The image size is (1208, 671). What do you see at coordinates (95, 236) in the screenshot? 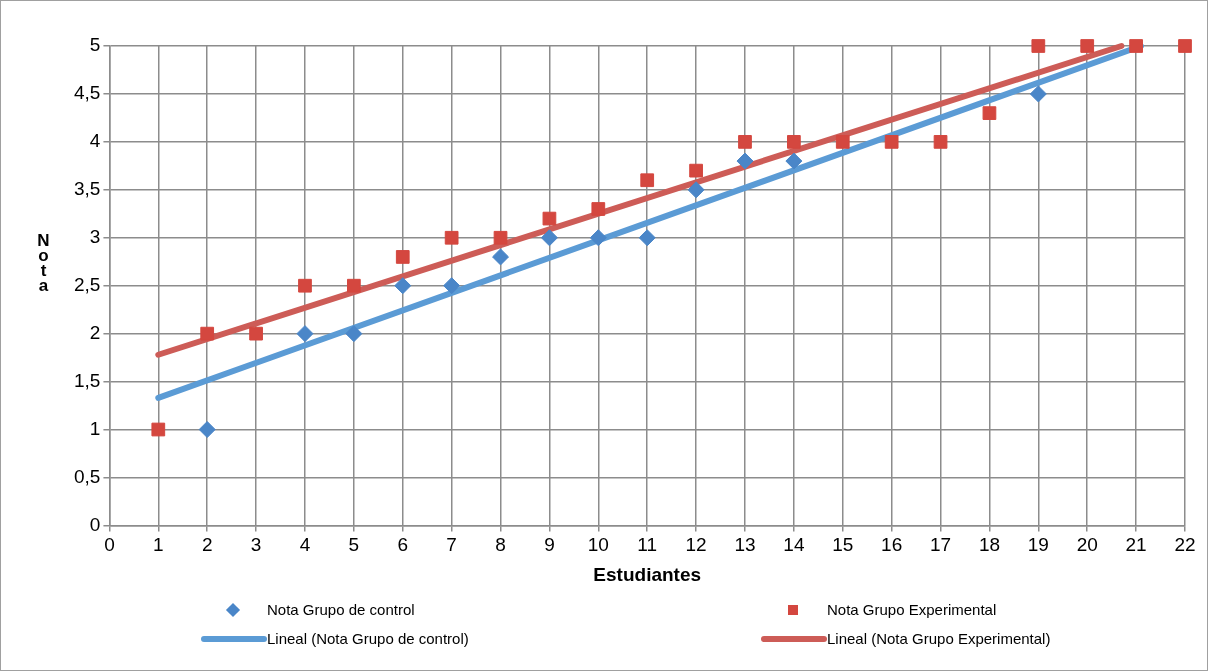
I see `y-tick-label: 3` at bounding box center [95, 236].